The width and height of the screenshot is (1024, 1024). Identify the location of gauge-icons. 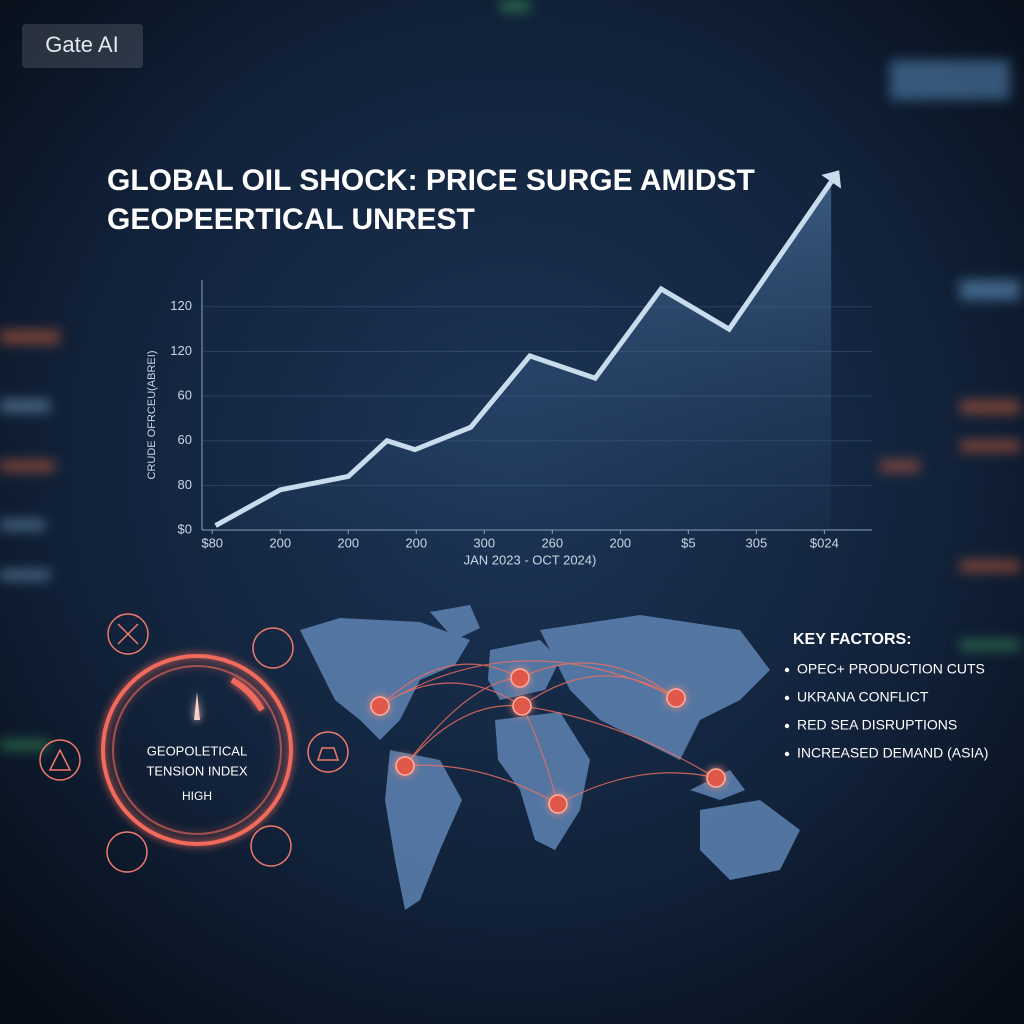
(194, 743).